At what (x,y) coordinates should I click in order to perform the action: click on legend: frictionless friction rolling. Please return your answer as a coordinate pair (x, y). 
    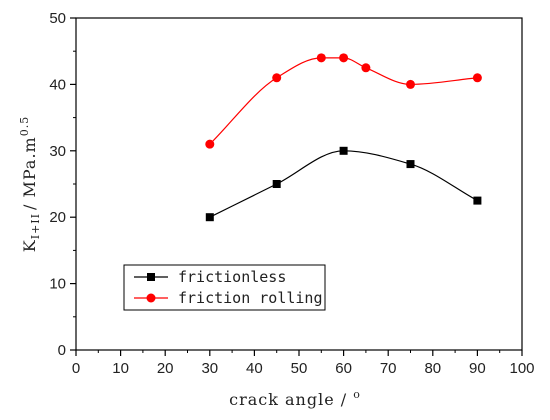
    Looking at the image, I should click on (224, 287).